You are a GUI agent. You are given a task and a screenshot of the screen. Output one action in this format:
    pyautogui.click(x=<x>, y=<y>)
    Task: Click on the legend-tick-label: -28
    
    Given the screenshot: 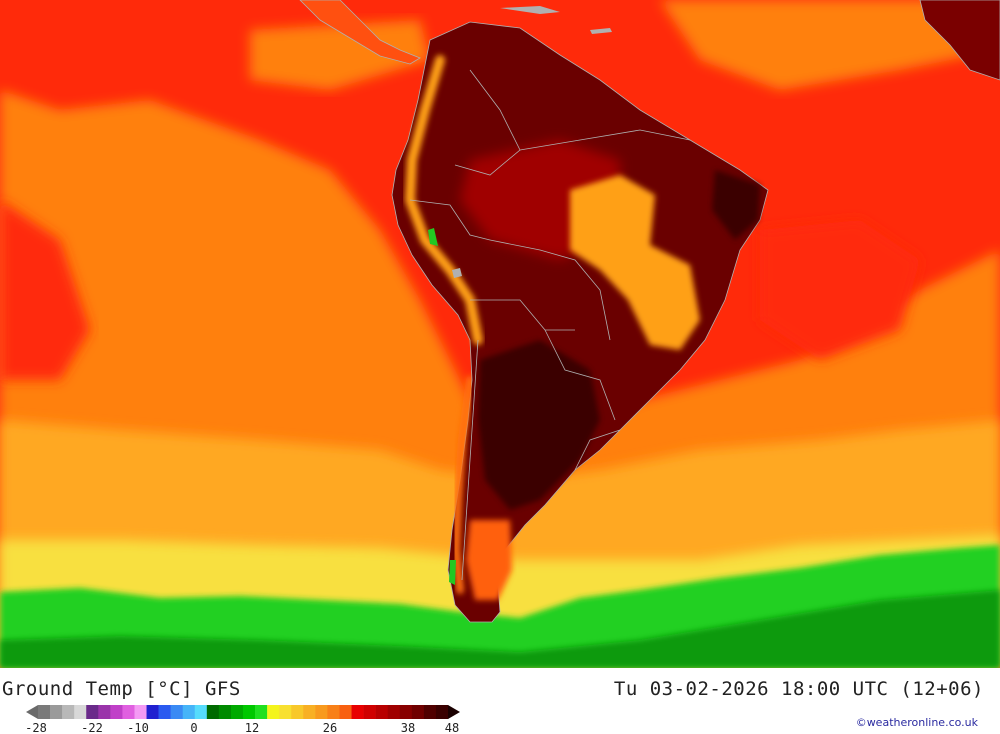 What is the action you would take?
    pyautogui.click(x=36, y=727)
    